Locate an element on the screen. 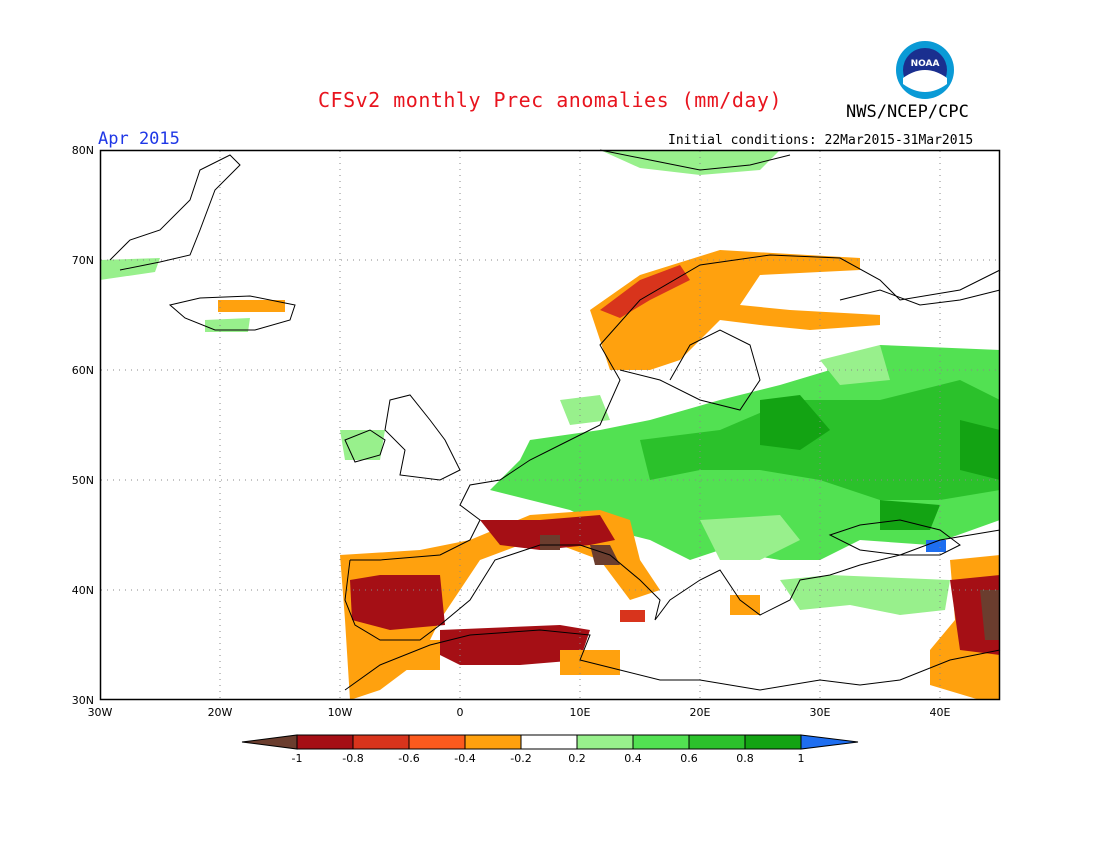  initial-conditions: Initial conditions: 22Mar2015-31Mar2015 is located at coordinates (821, 140).